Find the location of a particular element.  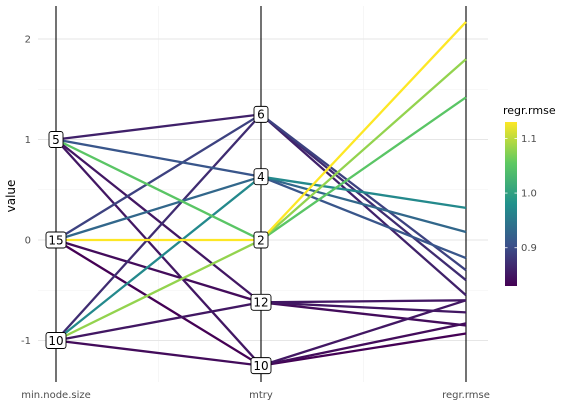

x-tick-label: mtry is located at coordinates (261, 395).